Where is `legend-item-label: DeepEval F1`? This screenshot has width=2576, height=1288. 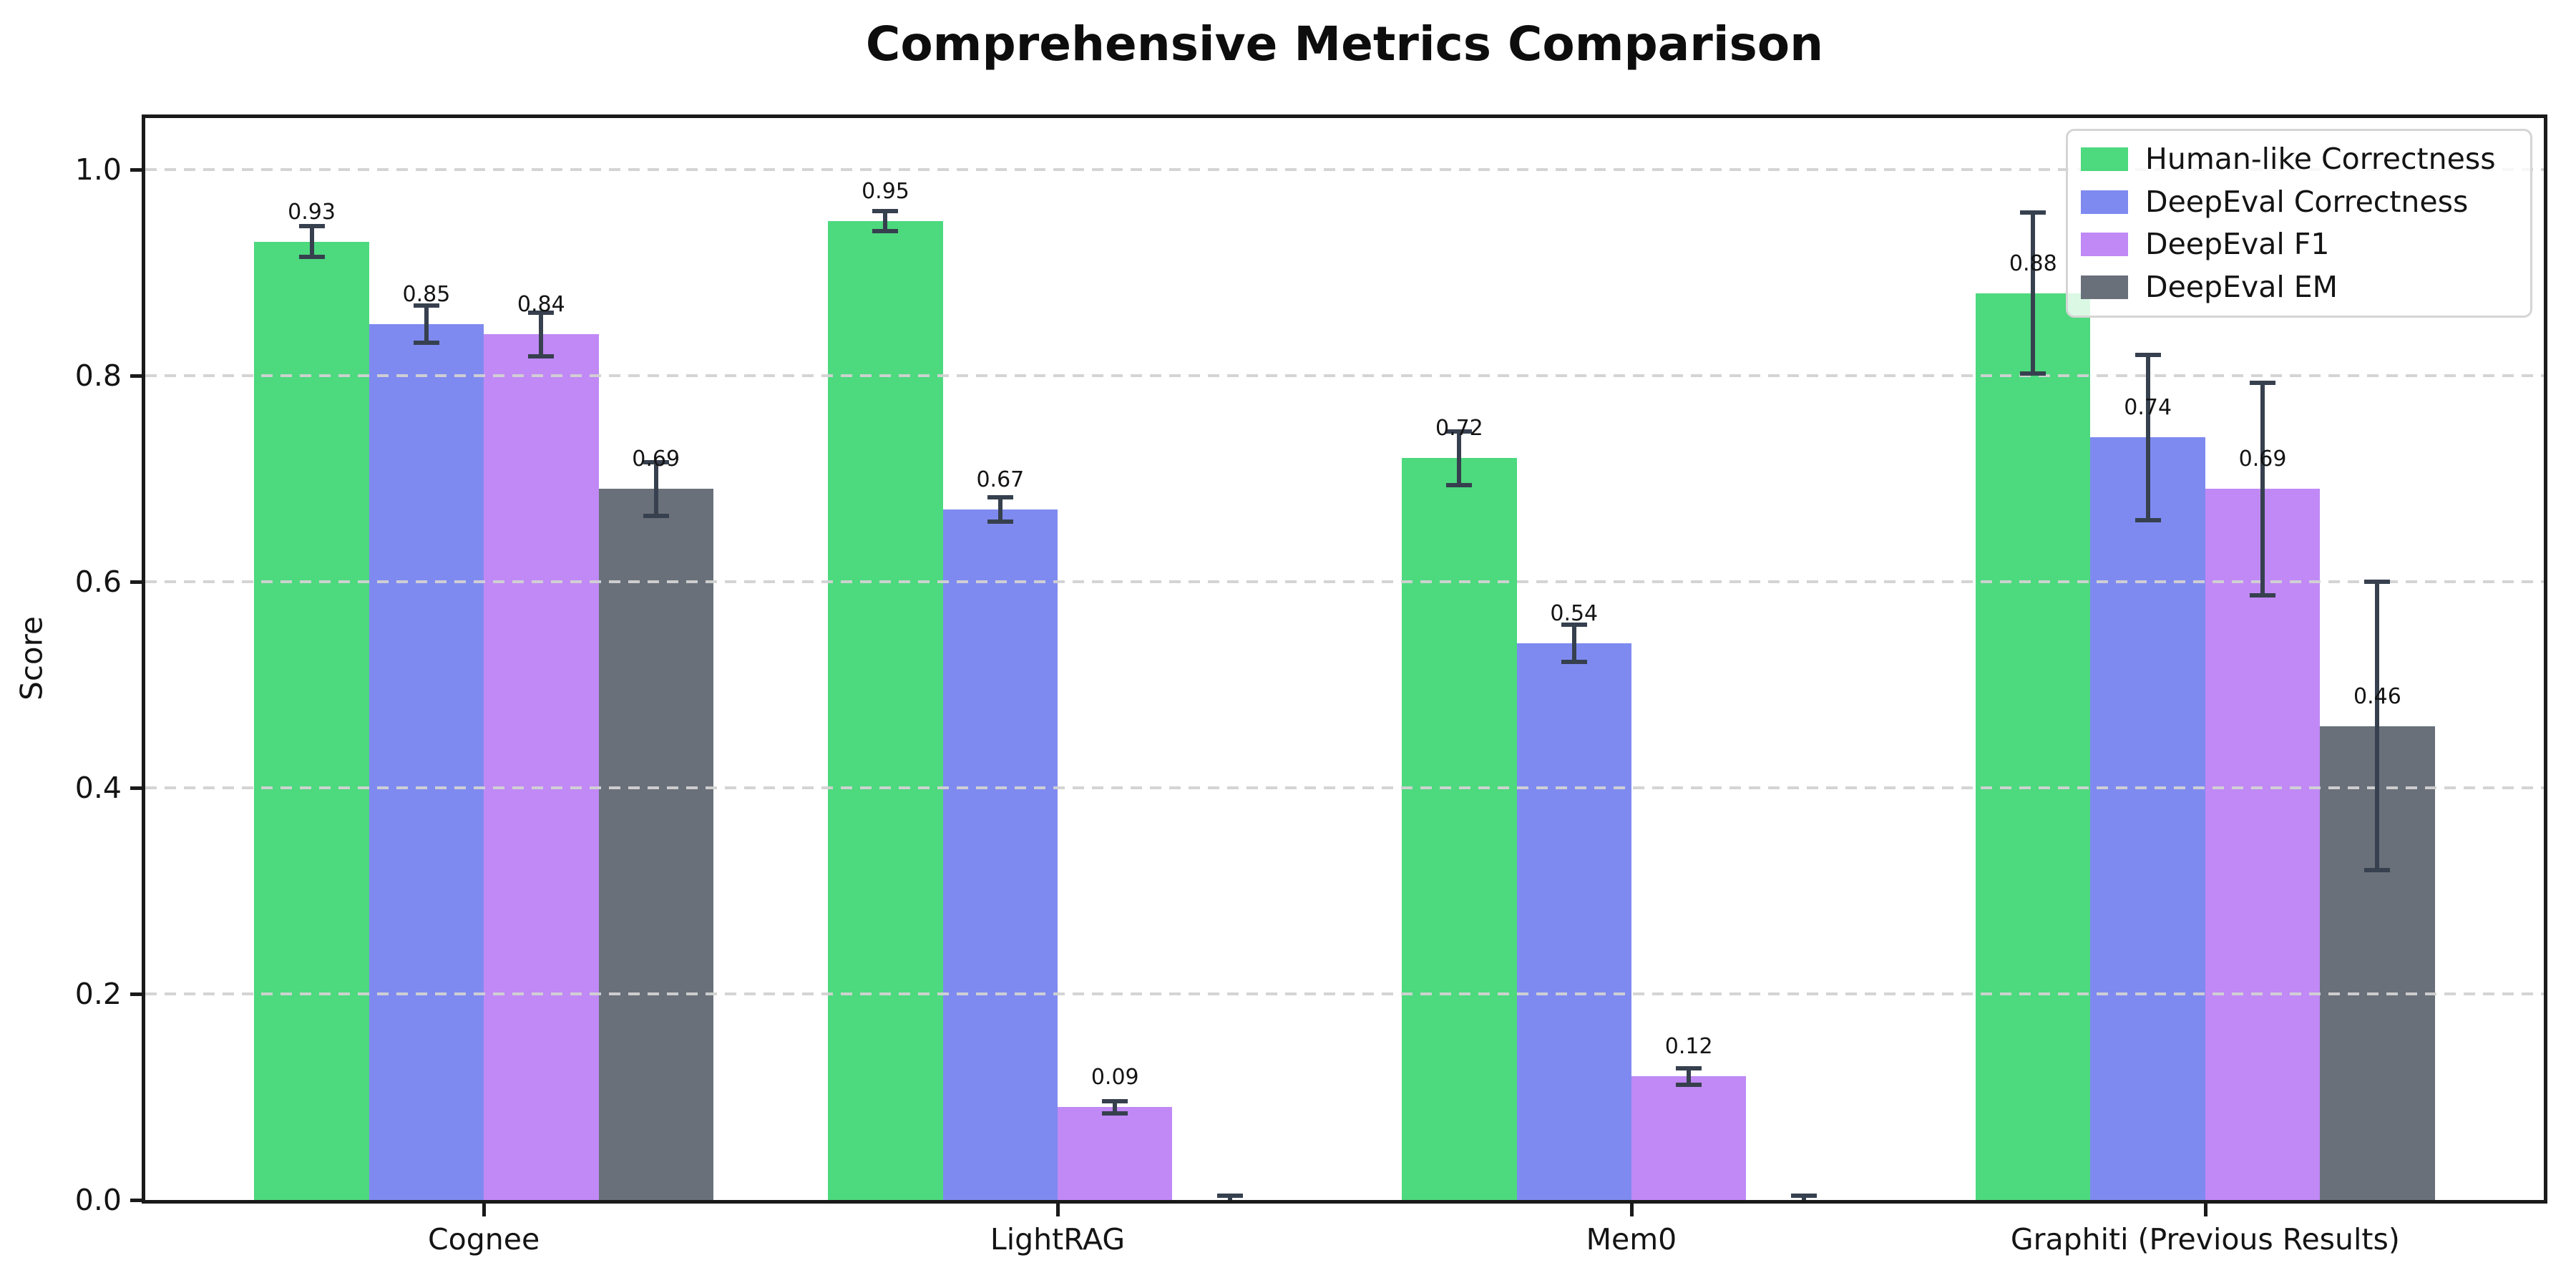
legend-item-label: DeepEval F1 is located at coordinates (2237, 244).